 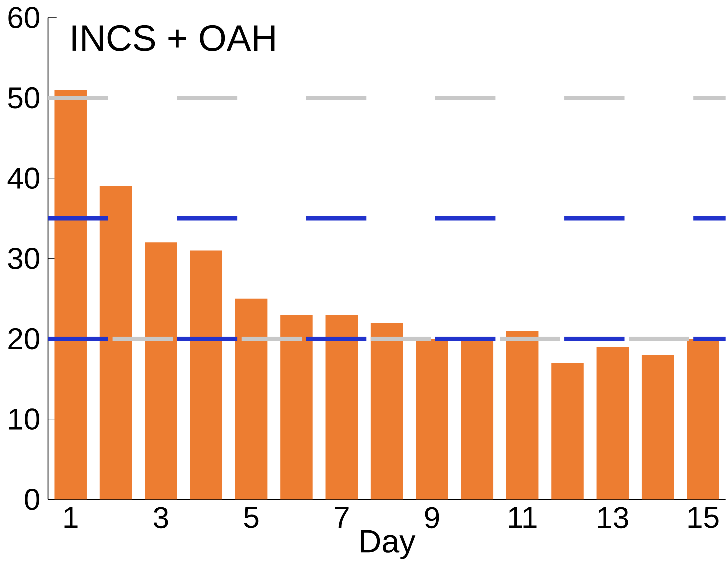 I want to click on y-tick-label: 10, so click(x=24, y=419).